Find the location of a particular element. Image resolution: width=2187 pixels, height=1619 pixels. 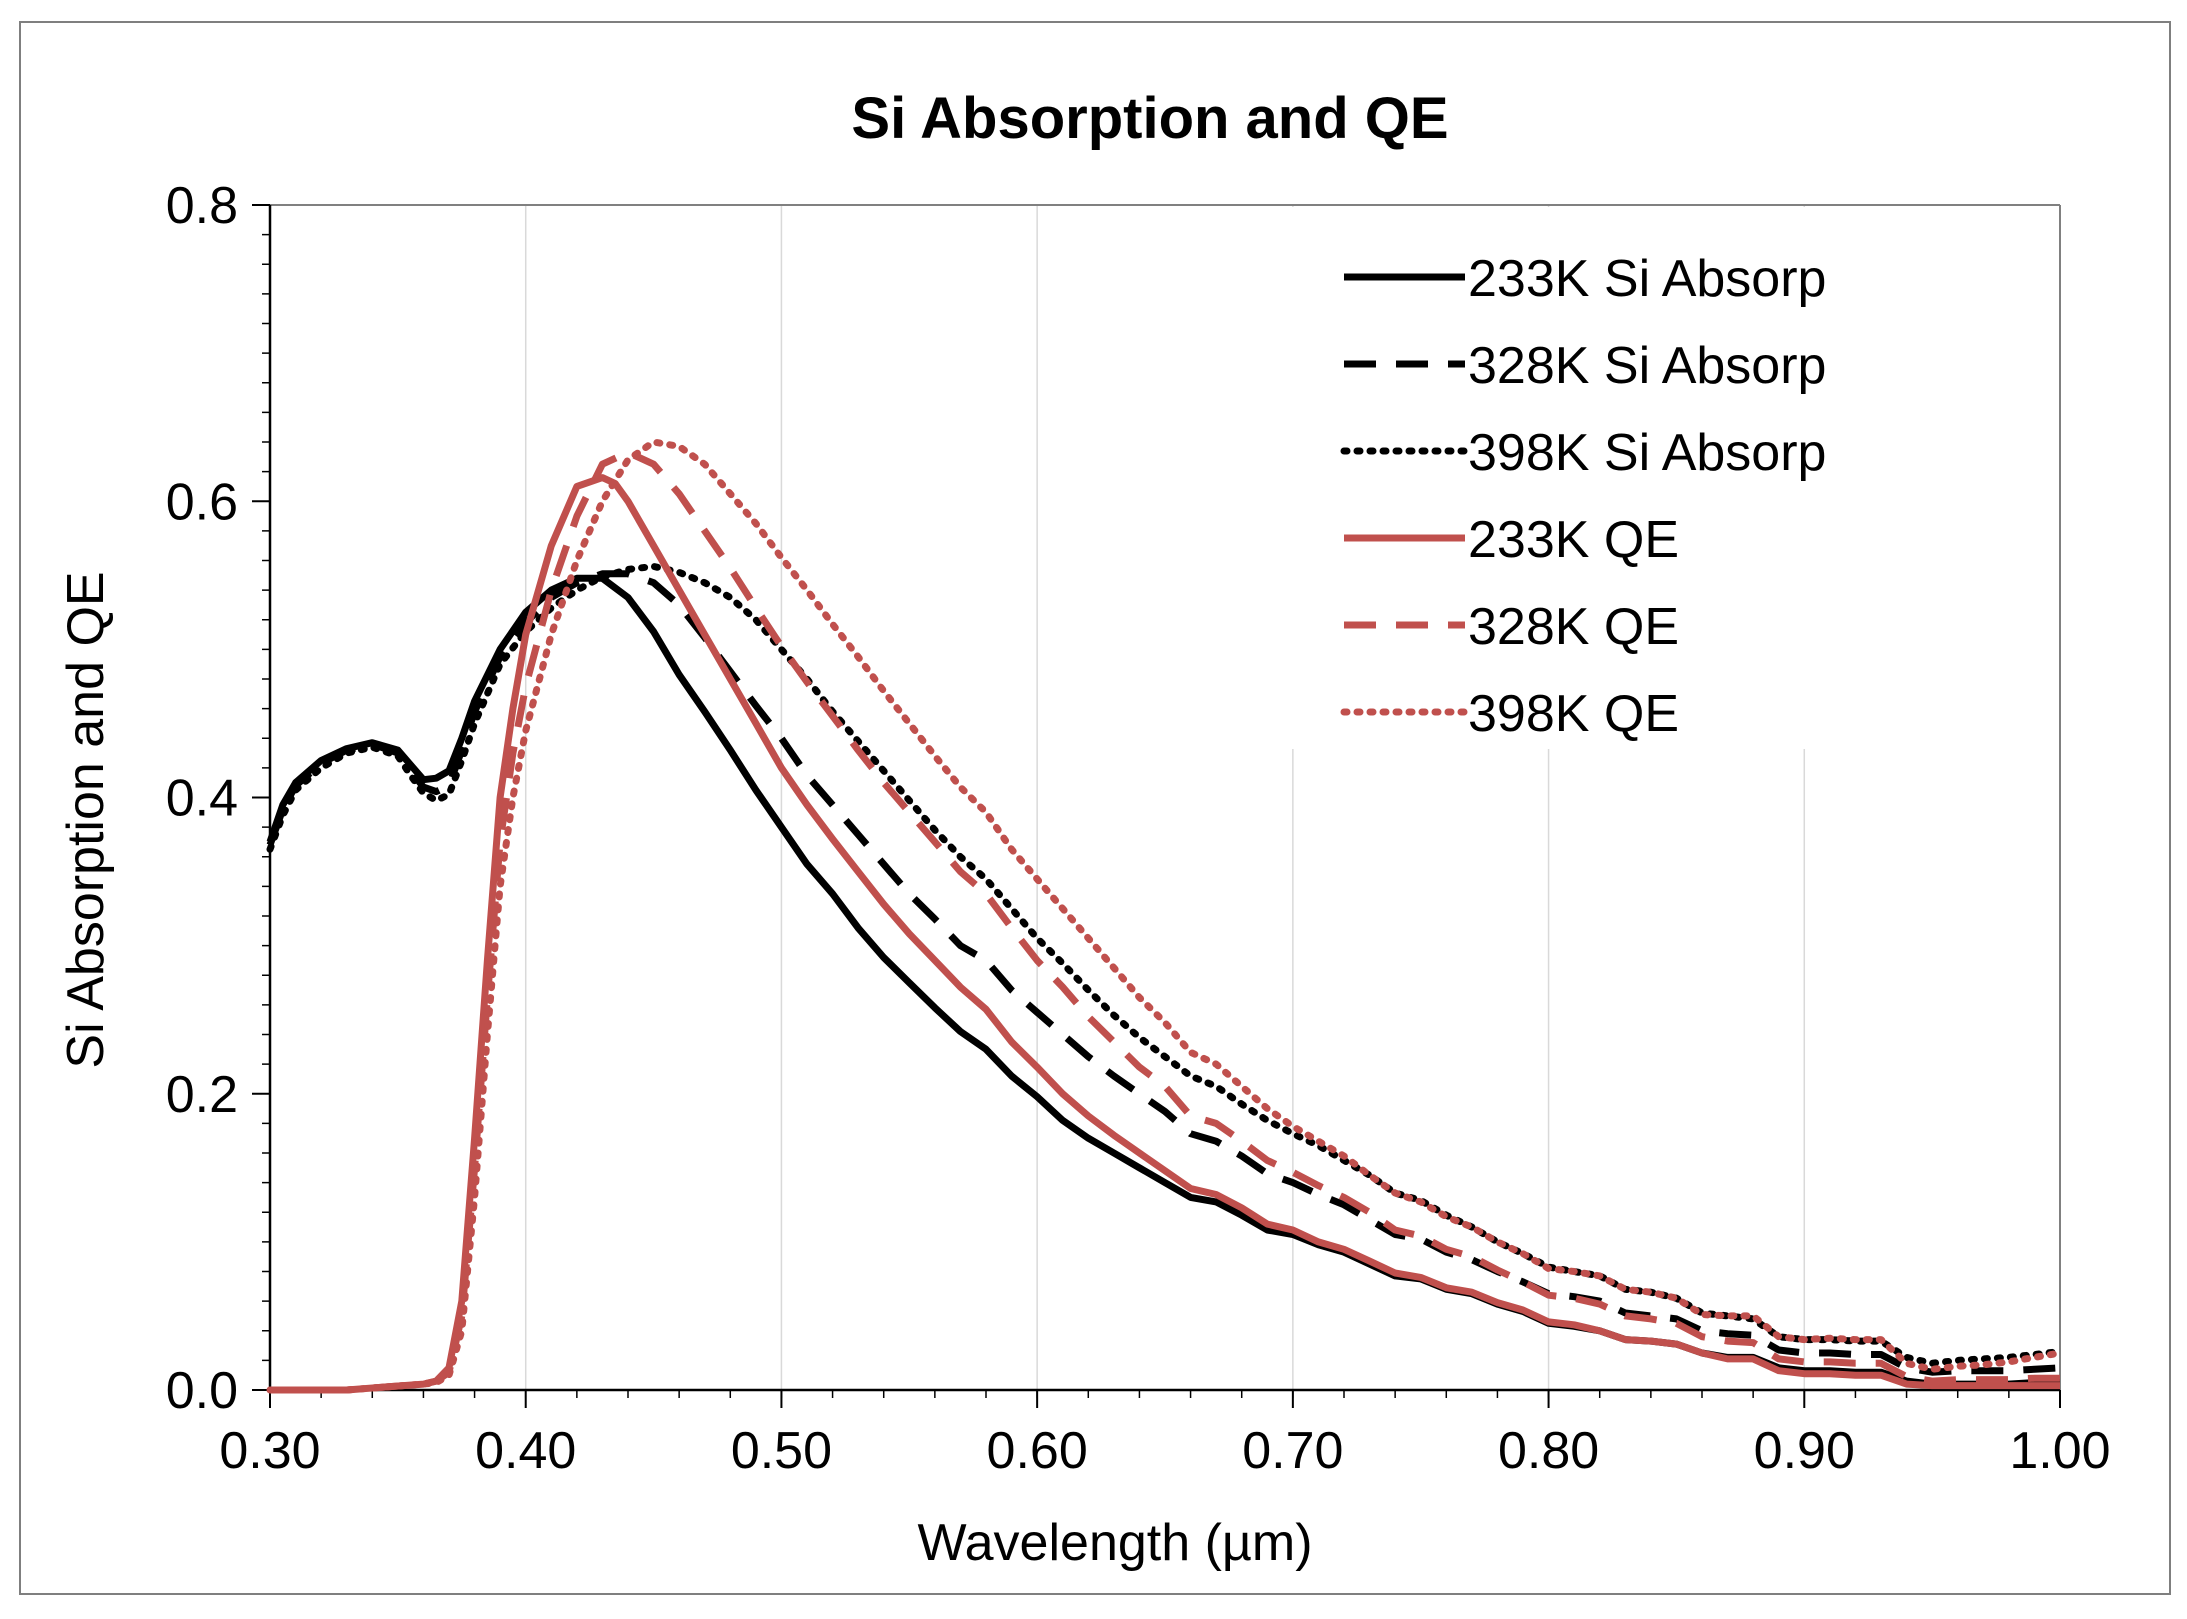

legend-label-5: 328K QE is located at coordinates (1573, 627).